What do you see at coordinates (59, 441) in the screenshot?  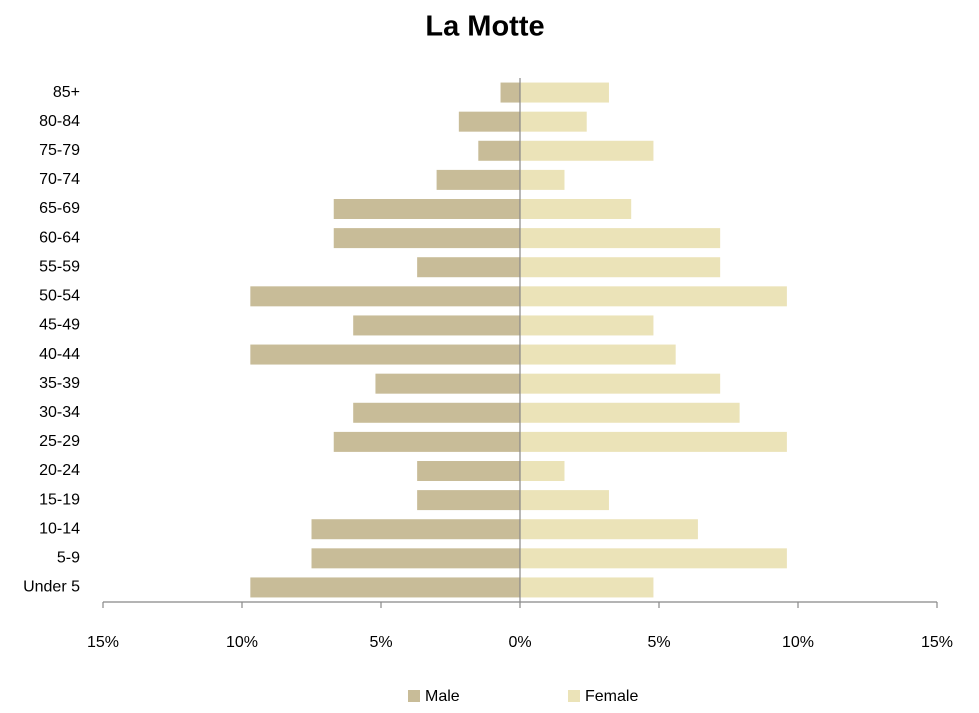 I see `y-tick-label: 25-29` at bounding box center [59, 441].